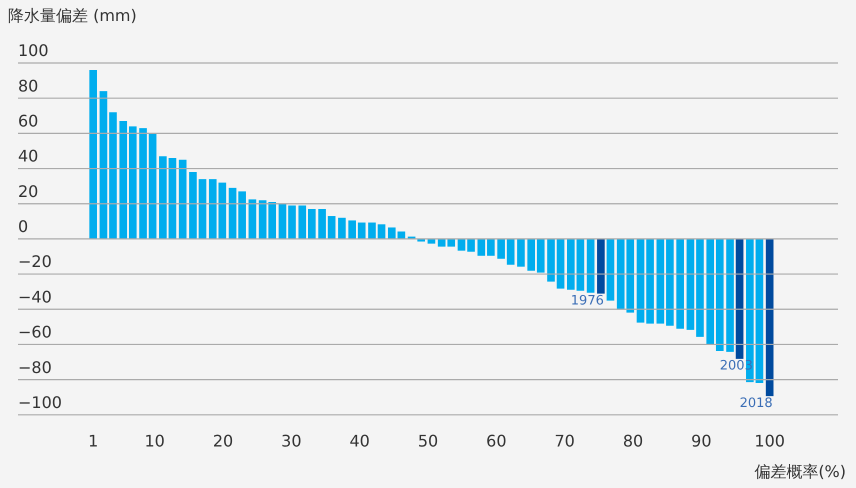 This screenshot has width=856, height=488. What do you see at coordinates (291, 441) in the screenshot?
I see `x-tick-label: 30` at bounding box center [291, 441].